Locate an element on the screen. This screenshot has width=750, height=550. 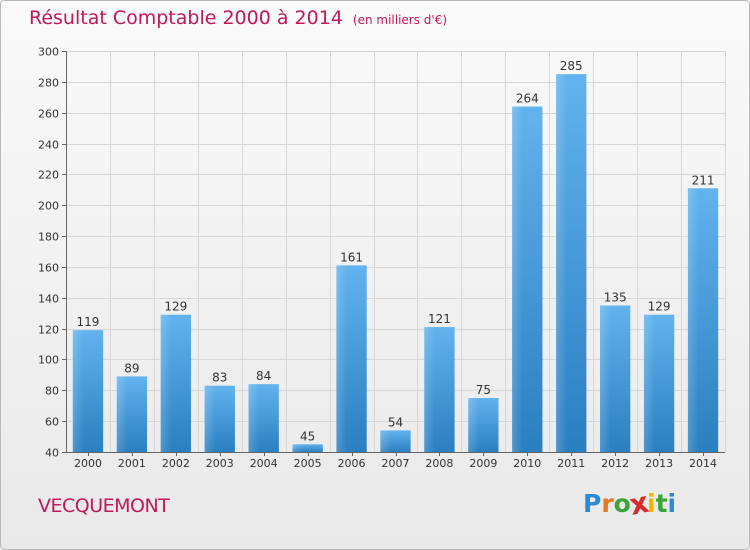
data-label: 161 is located at coordinates (351, 257).